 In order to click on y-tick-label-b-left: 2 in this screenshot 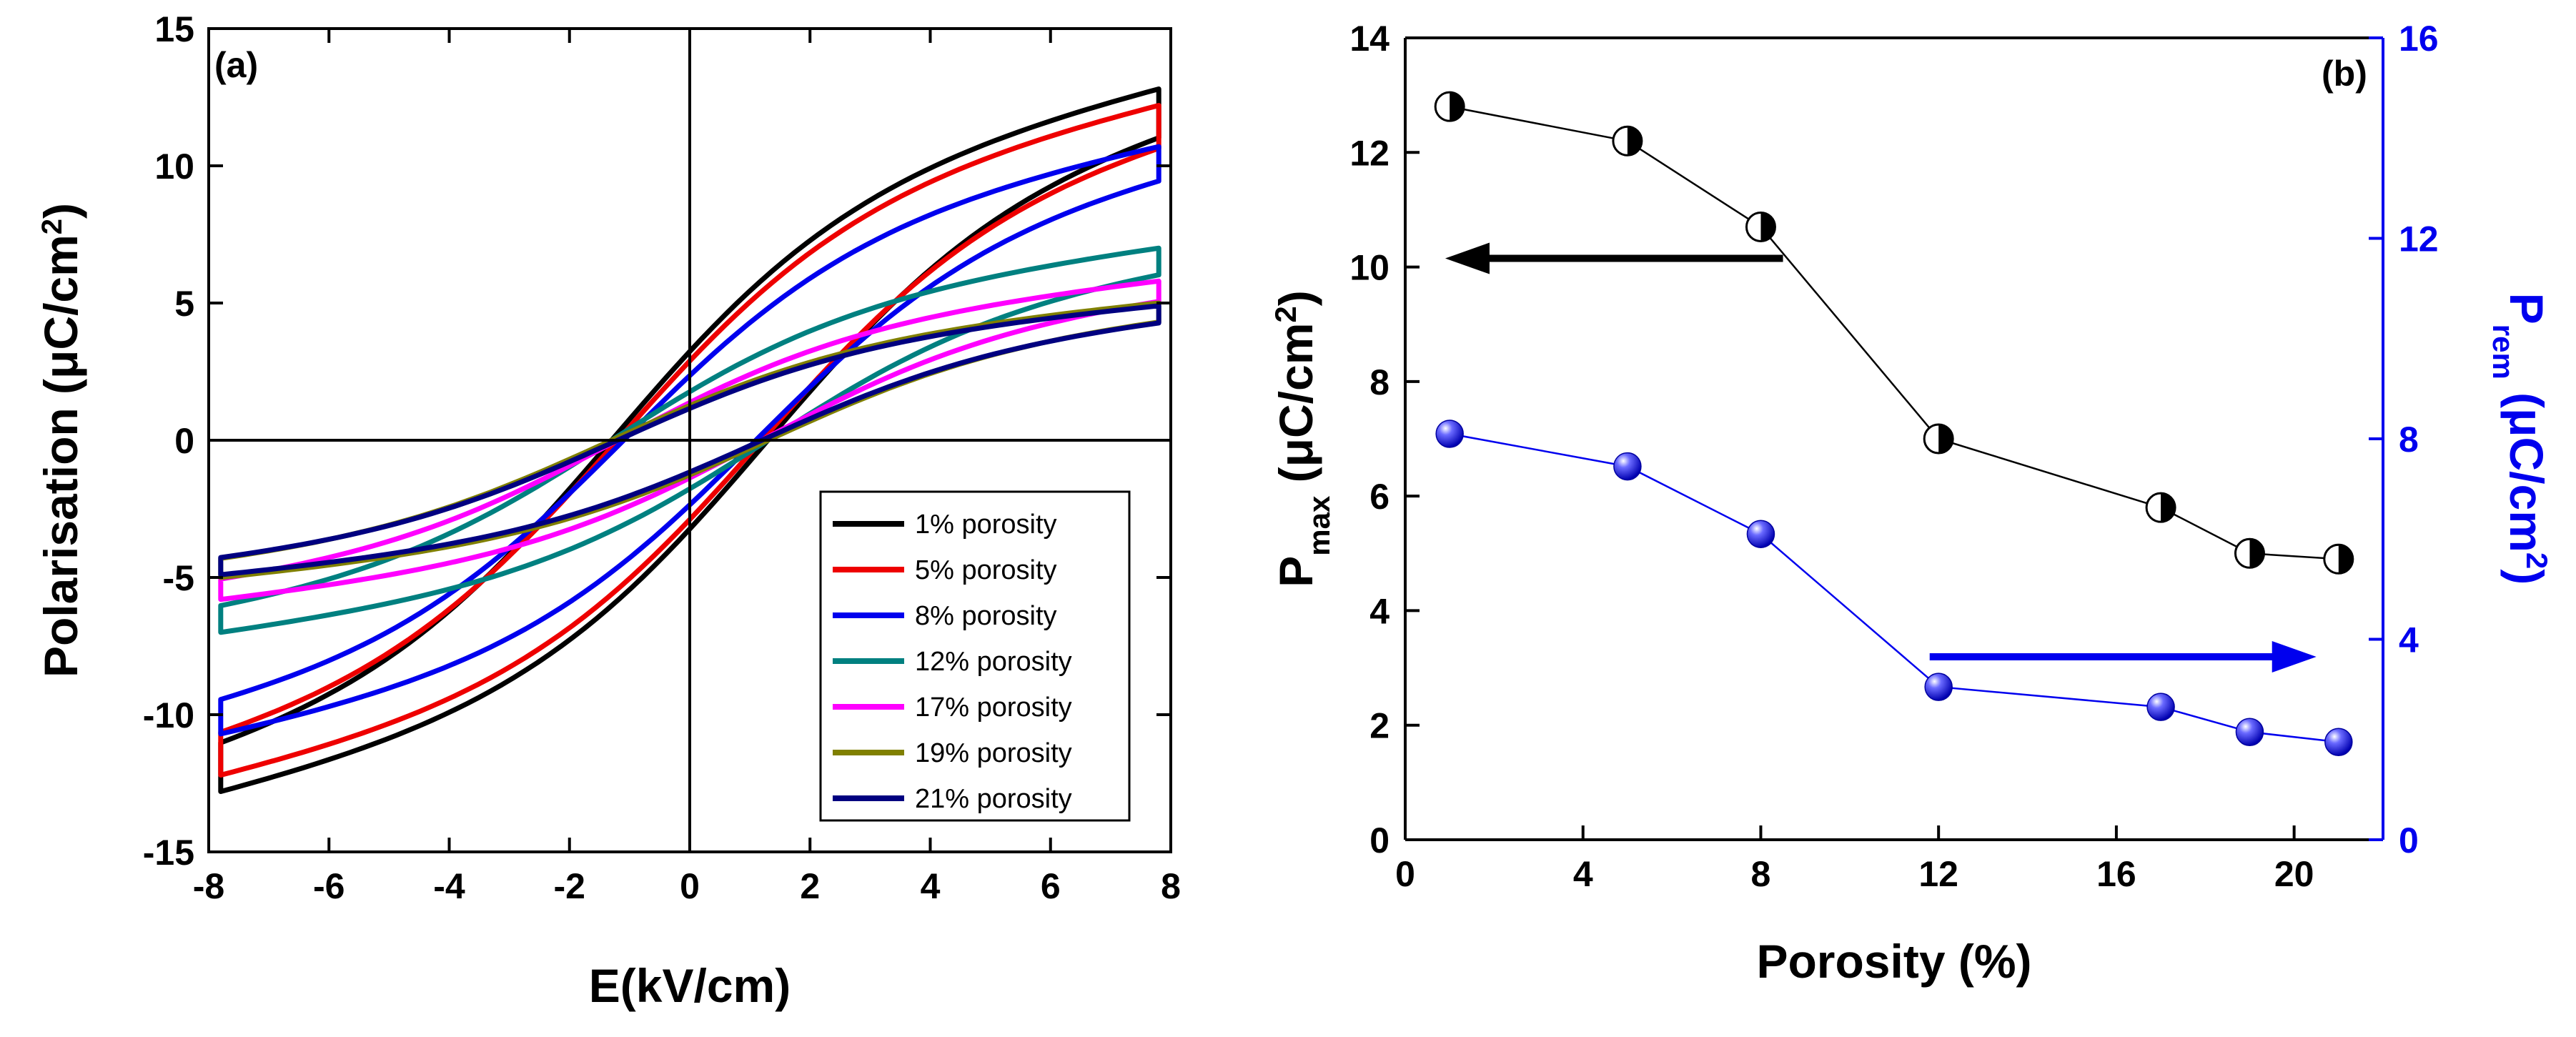, I will do `click(1379, 726)`.